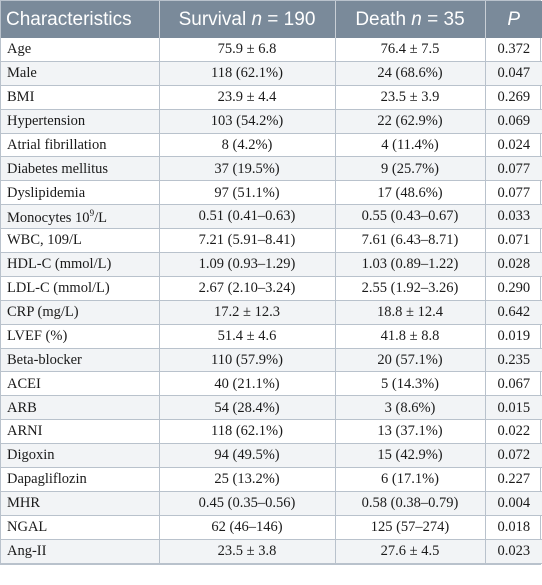 The image size is (542, 585). What do you see at coordinates (24, 383) in the screenshot?
I see `characteristic-name: ACEI` at bounding box center [24, 383].